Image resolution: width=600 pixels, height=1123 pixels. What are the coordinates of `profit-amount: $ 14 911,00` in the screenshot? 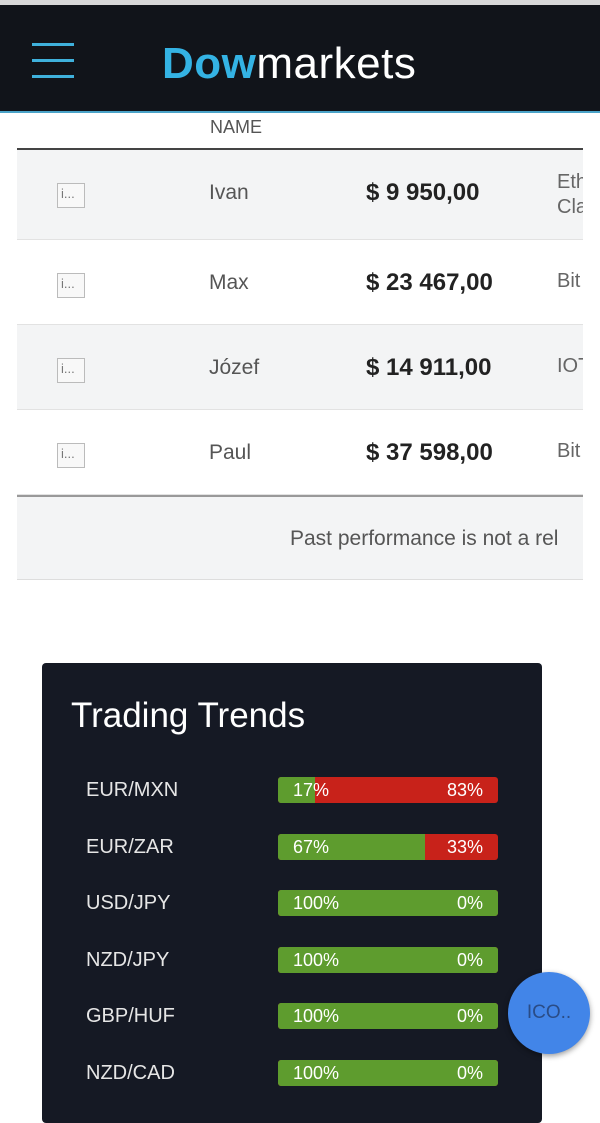 It's located at (429, 367).